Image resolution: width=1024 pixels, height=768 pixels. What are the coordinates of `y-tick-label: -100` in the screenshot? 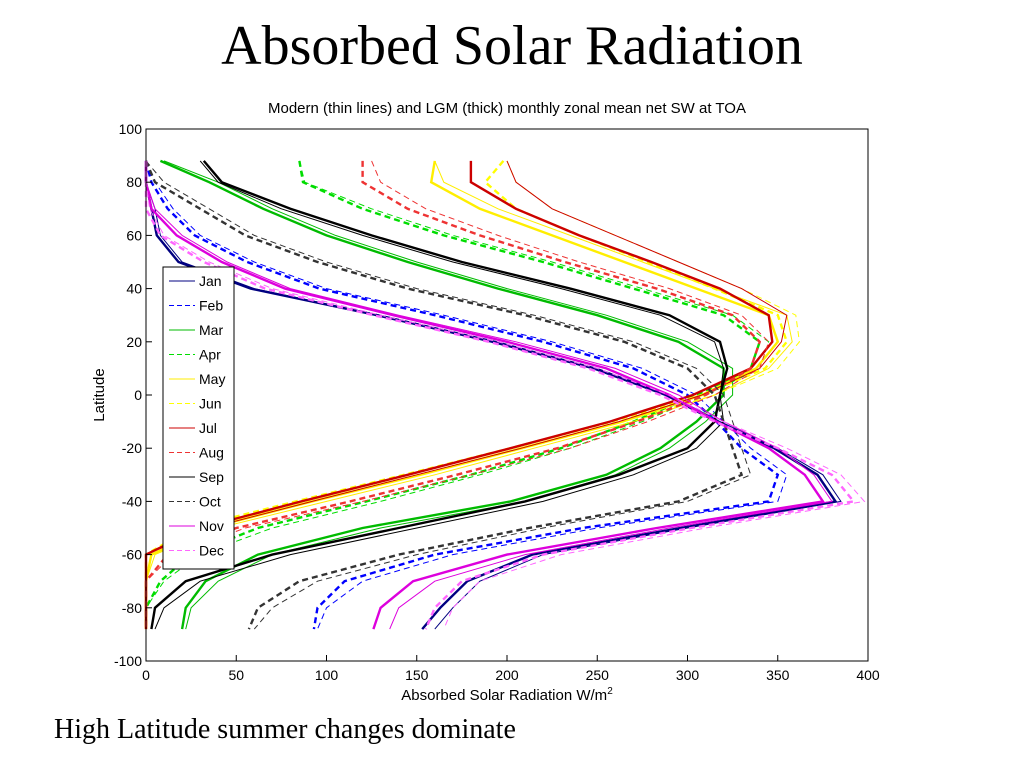 It's located at (128, 661).